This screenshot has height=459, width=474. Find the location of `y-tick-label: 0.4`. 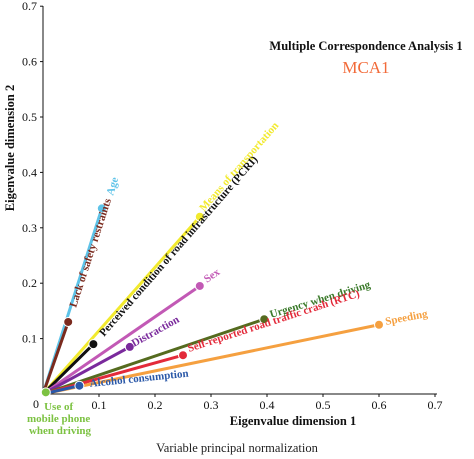

y-tick-label: 0.4 is located at coordinates (29, 172).